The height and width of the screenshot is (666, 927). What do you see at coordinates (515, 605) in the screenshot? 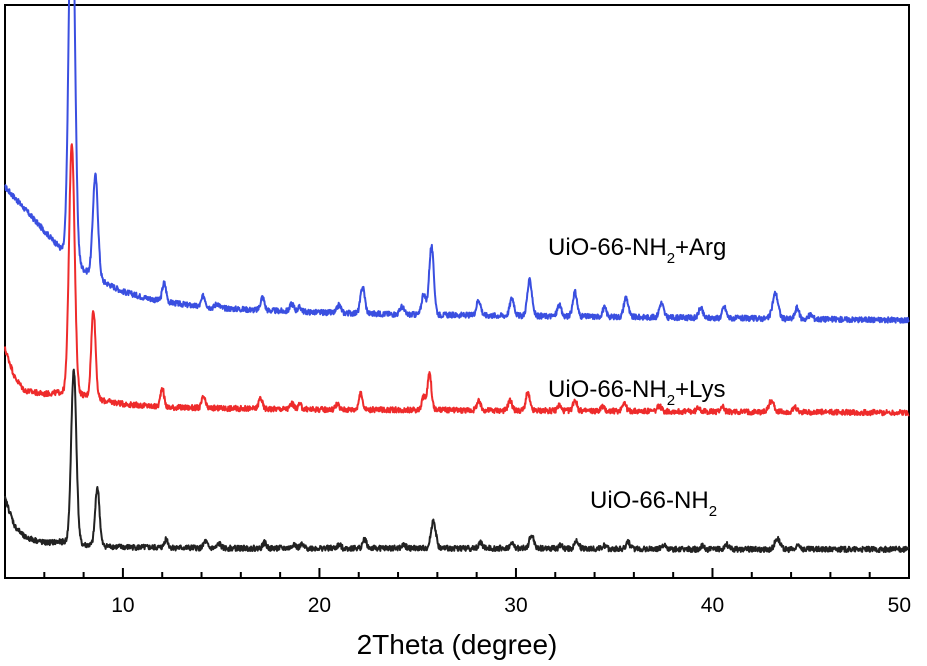
I see `x-tick-label: 30` at bounding box center [515, 605].